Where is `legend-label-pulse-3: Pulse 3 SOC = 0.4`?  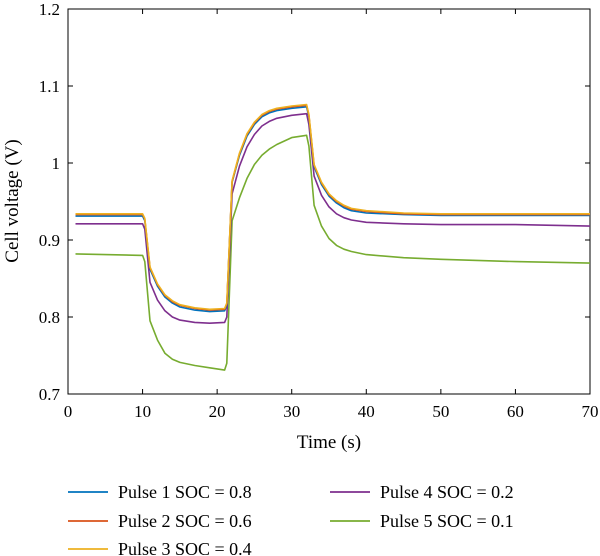
legend-label-pulse-3: Pulse 3 SOC = 0.4 is located at coordinates (185, 547).